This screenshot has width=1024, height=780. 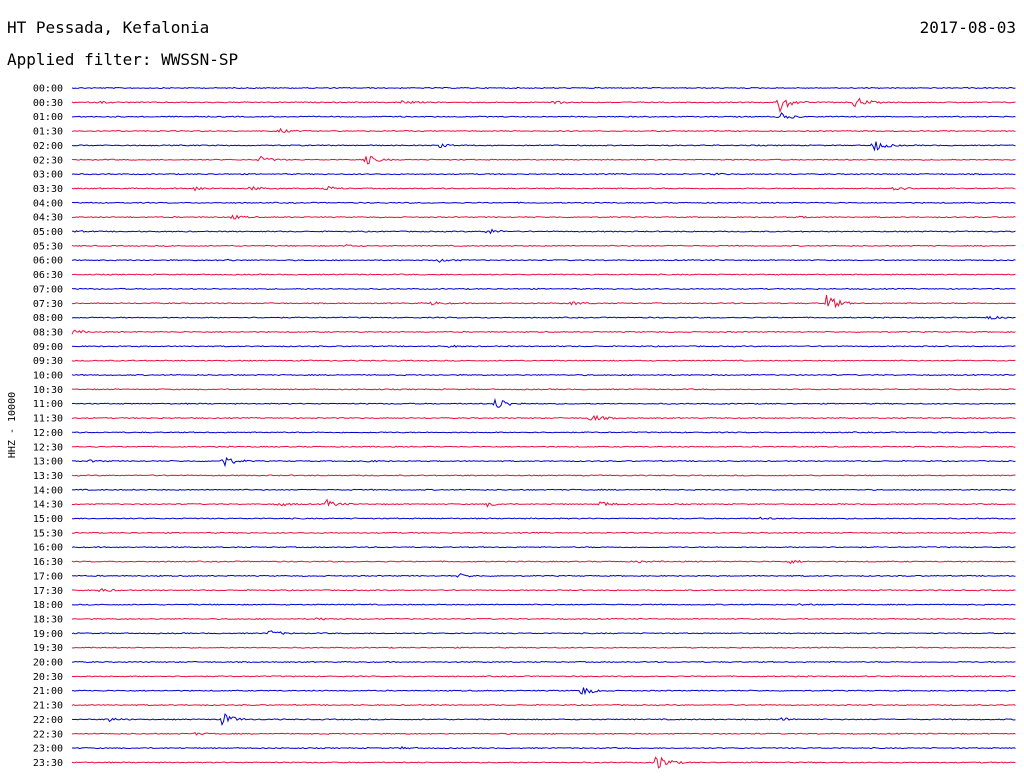 I want to click on time-label: 23:00, so click(x=48, y=749).